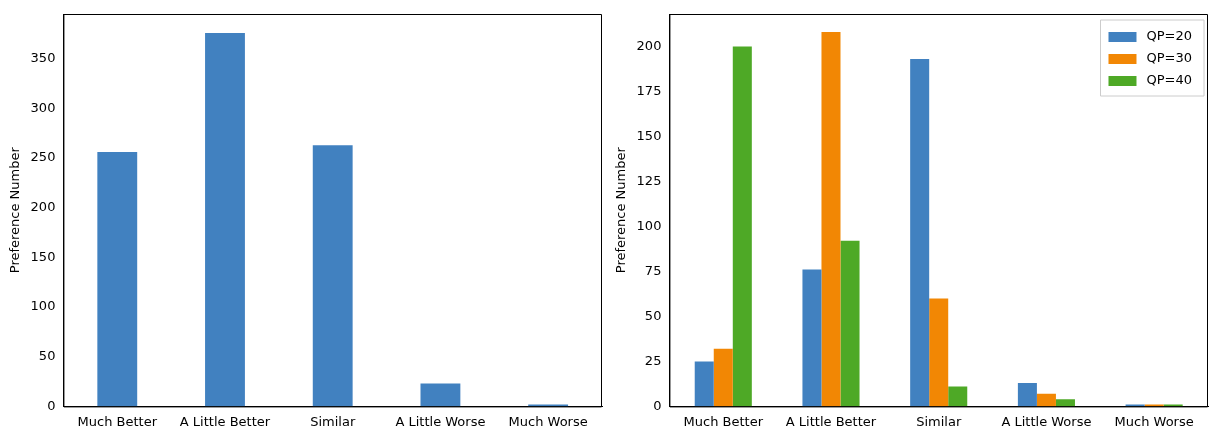 This screenshot has width=1212, height=435. Describe the element at coordinates (1169, 58) in the screenshot. I see `legend-label: QP=30` at that location.